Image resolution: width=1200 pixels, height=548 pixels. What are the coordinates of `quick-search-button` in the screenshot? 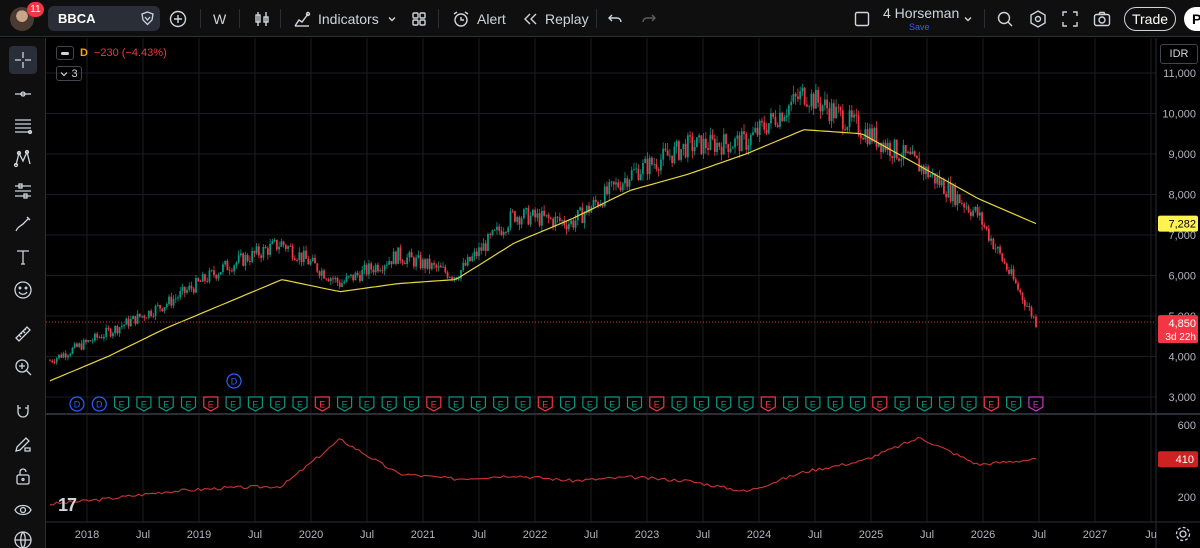 It's located at (1005, 18).